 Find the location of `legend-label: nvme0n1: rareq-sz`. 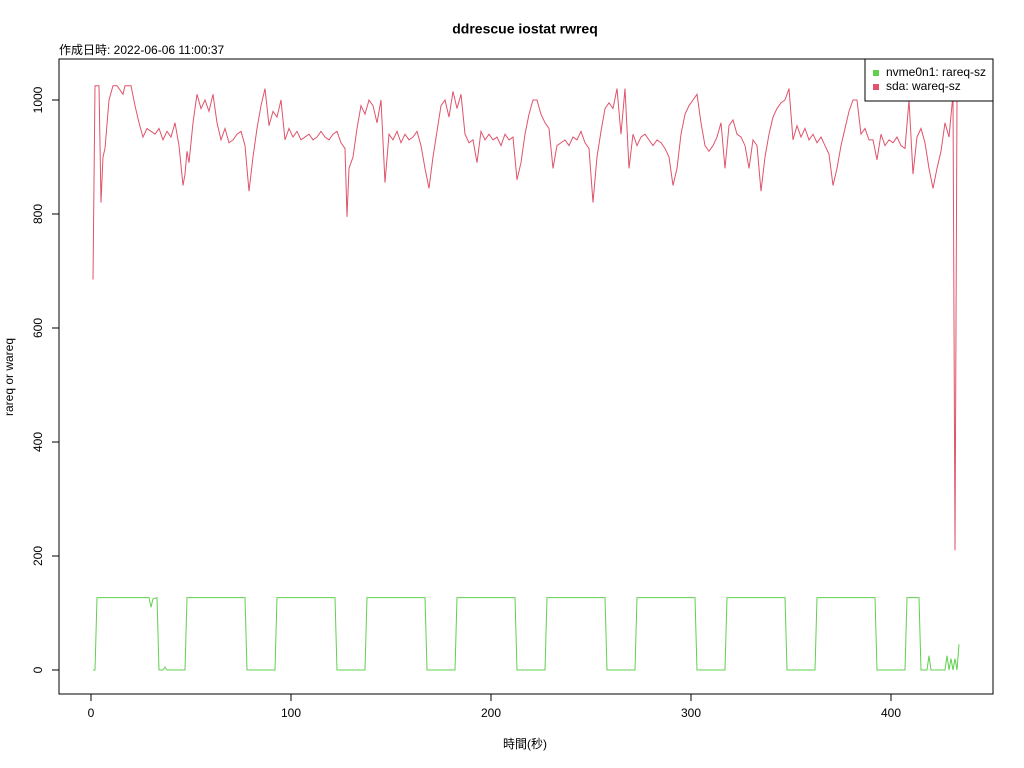

legend-label: nvme0n1: rareq-sz is located at coordinates (936, 72).